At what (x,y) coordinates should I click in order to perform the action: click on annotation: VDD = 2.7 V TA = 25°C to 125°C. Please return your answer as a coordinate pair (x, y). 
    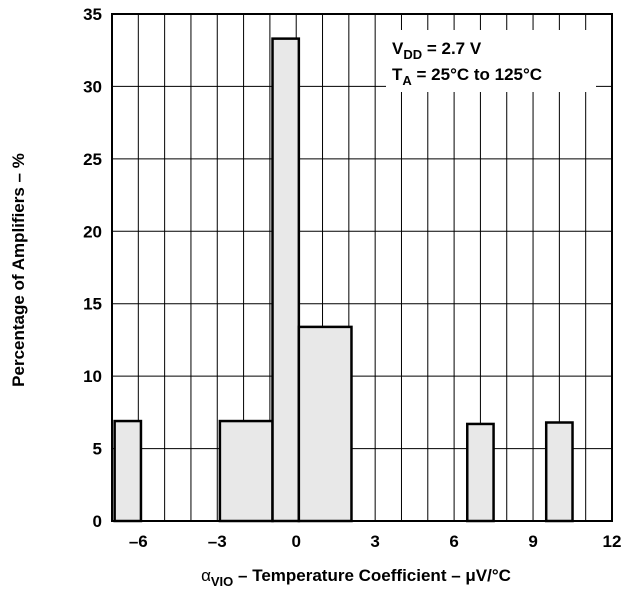
    Looking at the image, I should click on (491, 61).